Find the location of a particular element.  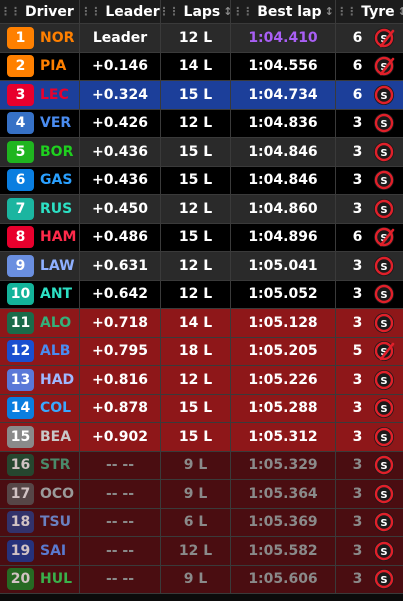

driver-row: 6 GAS +0.436 15 L 1:04.846 3 S is located at coordinates (201, 180).